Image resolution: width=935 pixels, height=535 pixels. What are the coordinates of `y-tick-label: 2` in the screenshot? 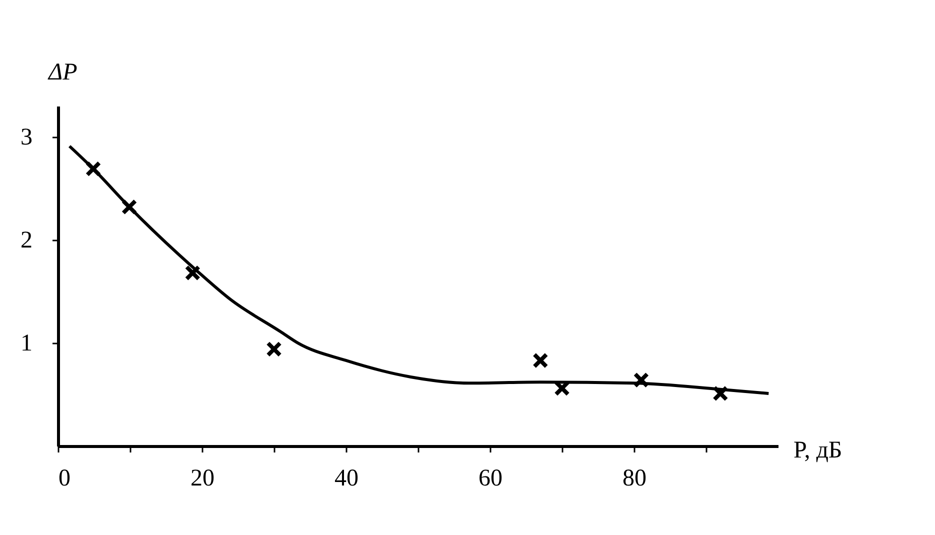 It's located at (26, 240).